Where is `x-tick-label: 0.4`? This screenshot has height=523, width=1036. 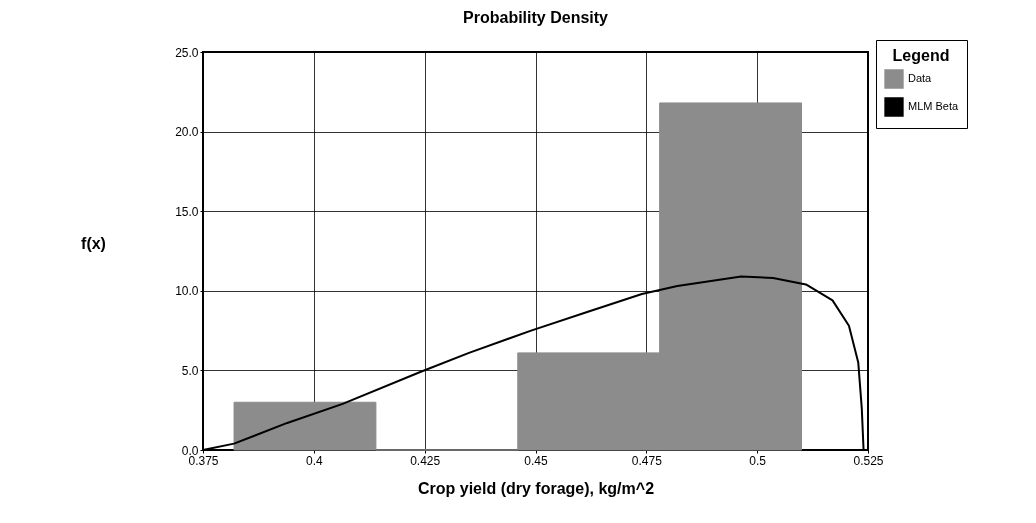
x-tick-label: 0.4 is located at coordinates (314, 460).